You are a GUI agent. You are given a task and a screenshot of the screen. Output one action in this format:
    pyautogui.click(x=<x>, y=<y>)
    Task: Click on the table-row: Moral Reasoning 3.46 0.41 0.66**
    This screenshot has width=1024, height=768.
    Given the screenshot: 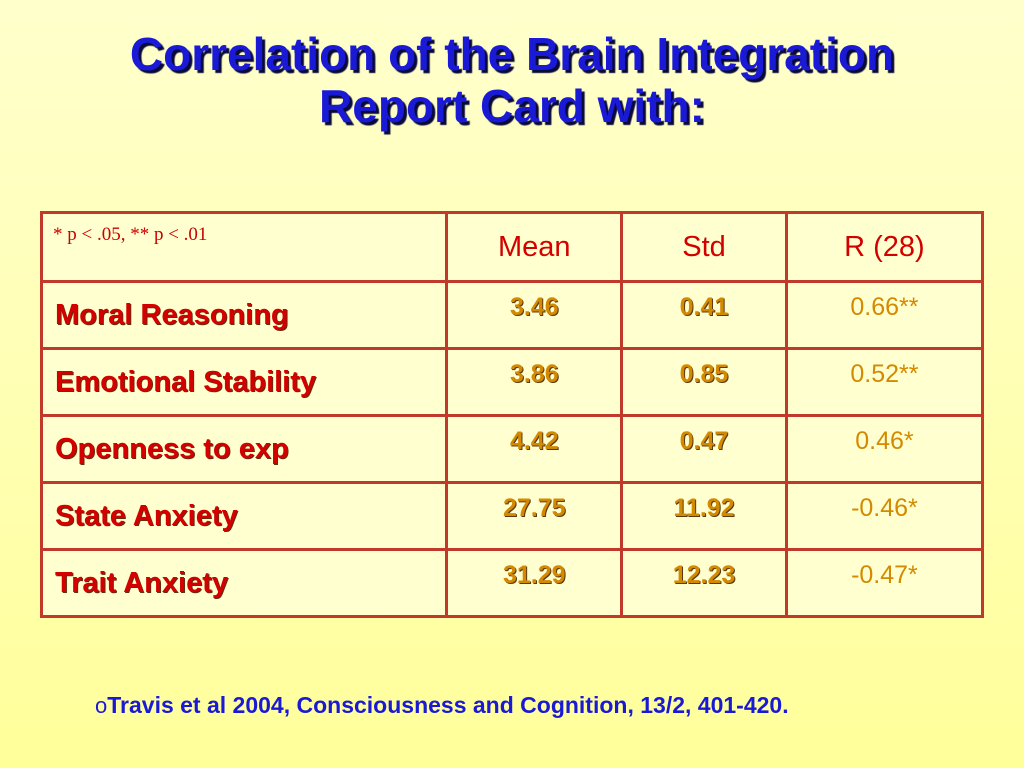 What is the action you would take?
    pyautogui.click(x=512, y=315)
    